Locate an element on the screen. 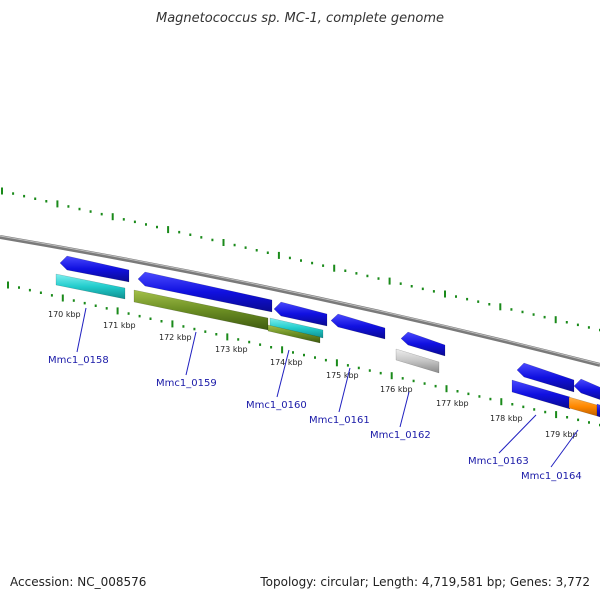 The height and width of the screenshot is (600, 600). gene-label-mmc1-0158: Mmc1_0158 is located at coordinates (78, 360).